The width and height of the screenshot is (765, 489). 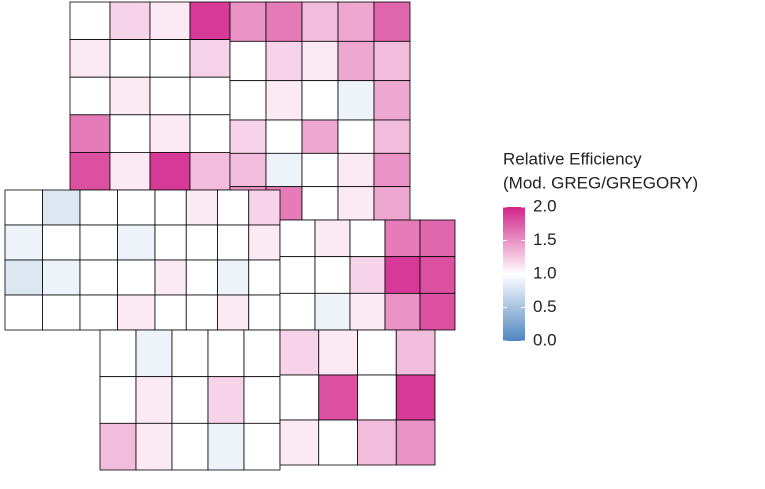 I want to click on colorbar-tick-label: 0.0, so click(x=545, y=339).